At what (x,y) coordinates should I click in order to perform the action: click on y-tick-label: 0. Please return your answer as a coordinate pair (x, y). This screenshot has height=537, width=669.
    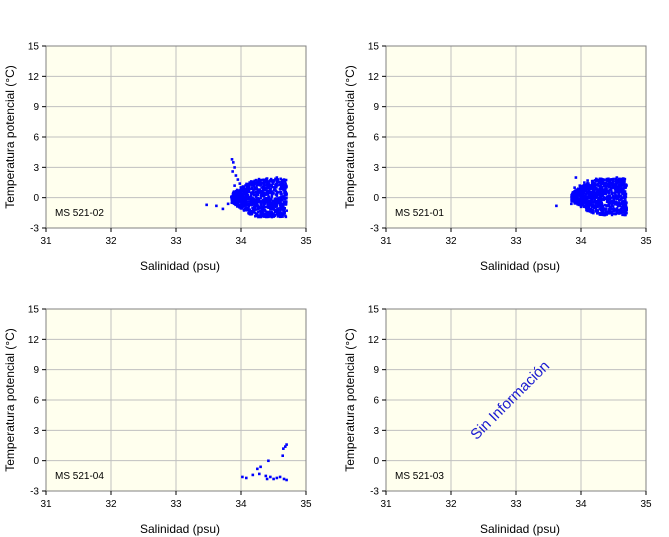
    Looking at the image, I should click on (36, 198).